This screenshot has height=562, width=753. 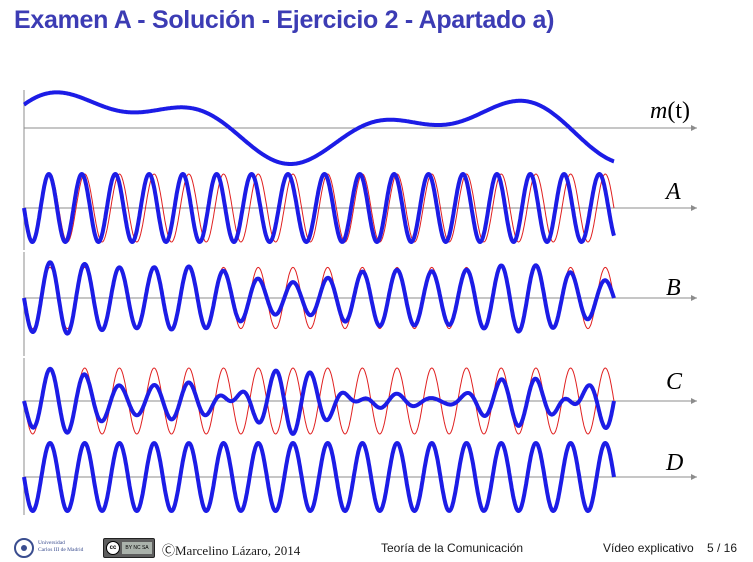 I want to click on waveform-D, so click(x=319, y=477).